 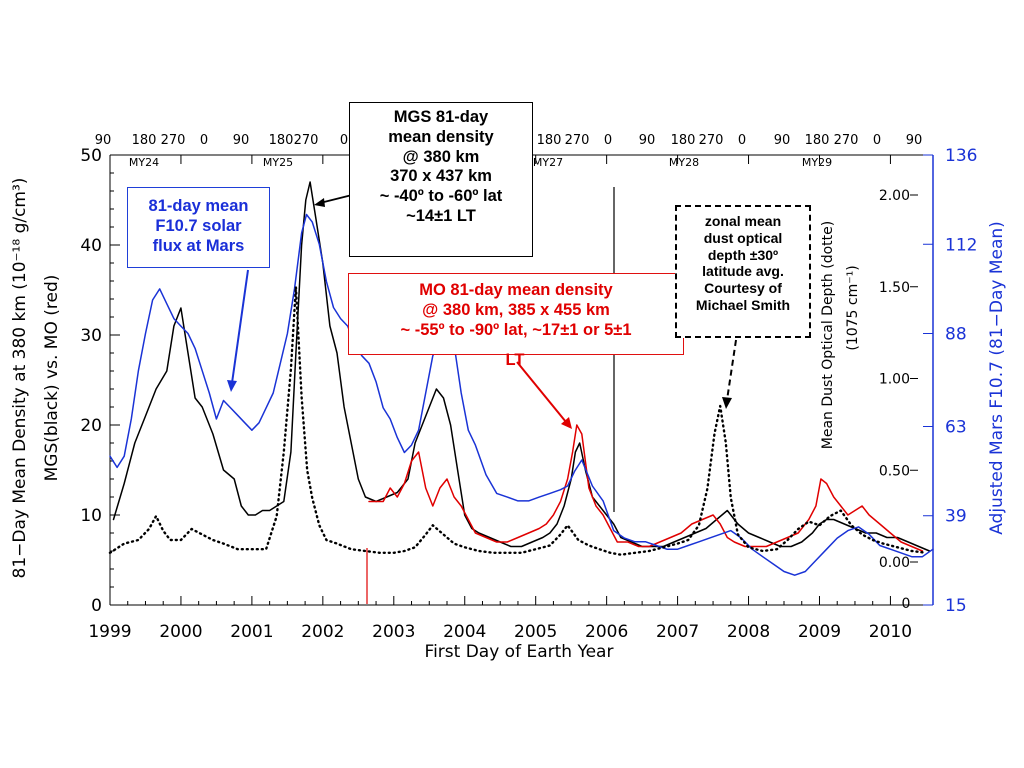 I want to click on dust-line-3: depth ±30º, so click(x=743, y=254).